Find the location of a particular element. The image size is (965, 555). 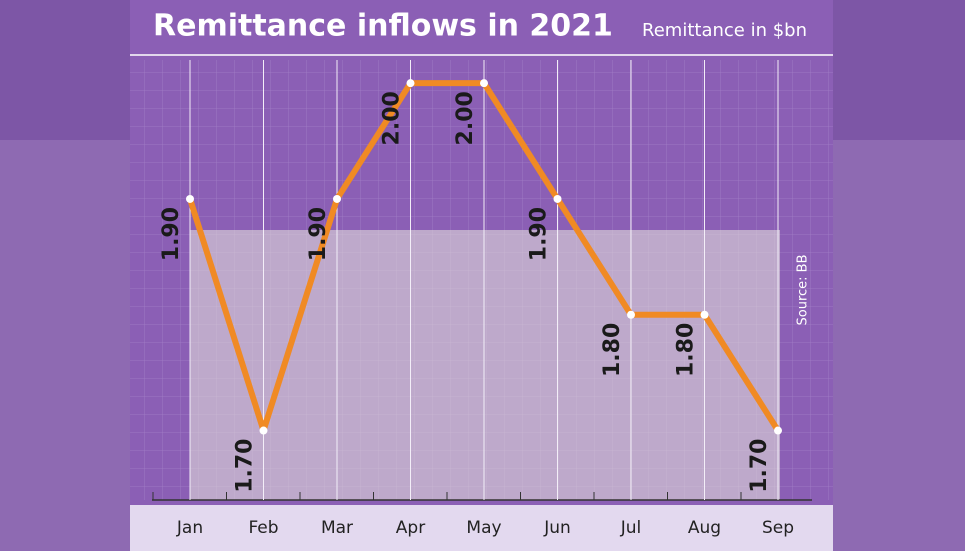

x-tick-label: Mar is located at coordinates (337, 528).